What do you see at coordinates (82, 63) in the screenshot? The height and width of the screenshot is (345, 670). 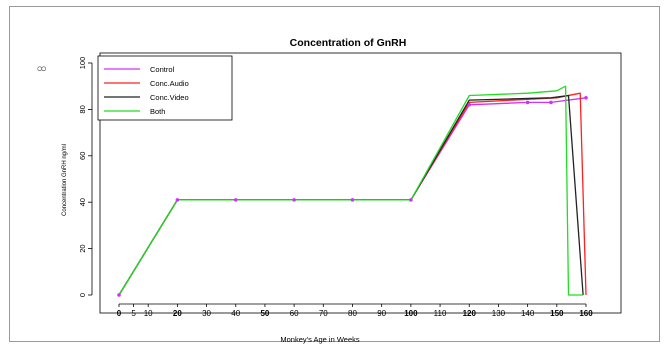 I see `y-tick-label: 100` at bounding box center [82, 63].